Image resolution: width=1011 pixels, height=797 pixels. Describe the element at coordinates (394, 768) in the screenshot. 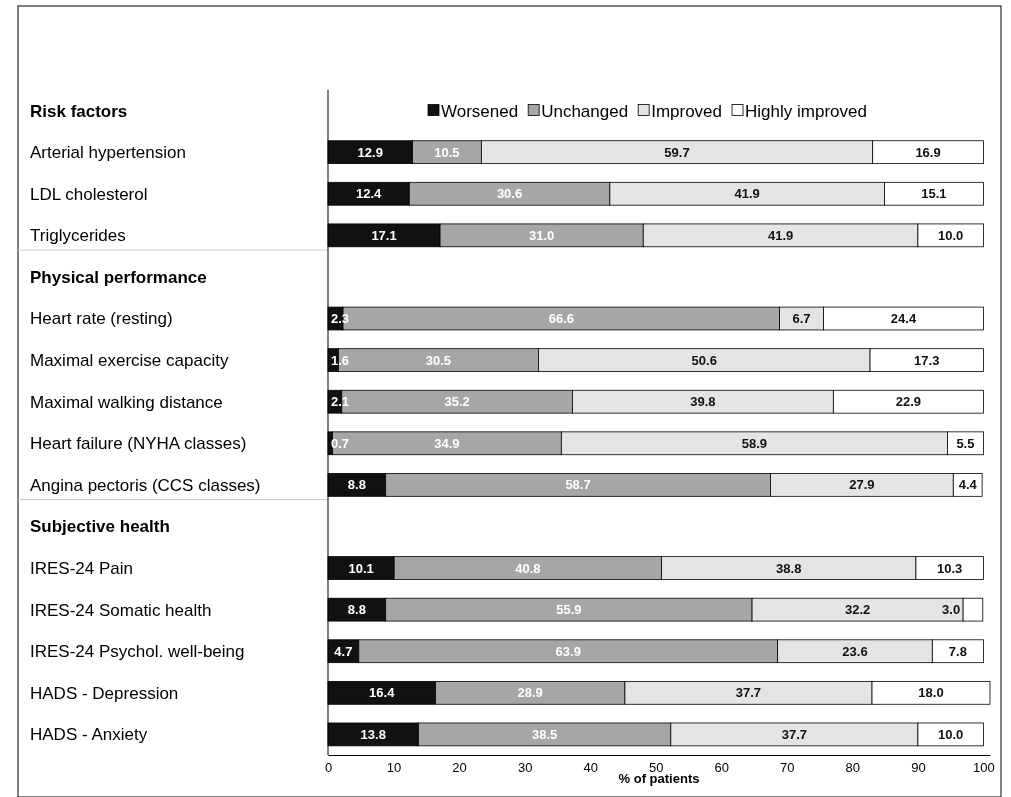

I see `x-tick-label: 10` at that location.